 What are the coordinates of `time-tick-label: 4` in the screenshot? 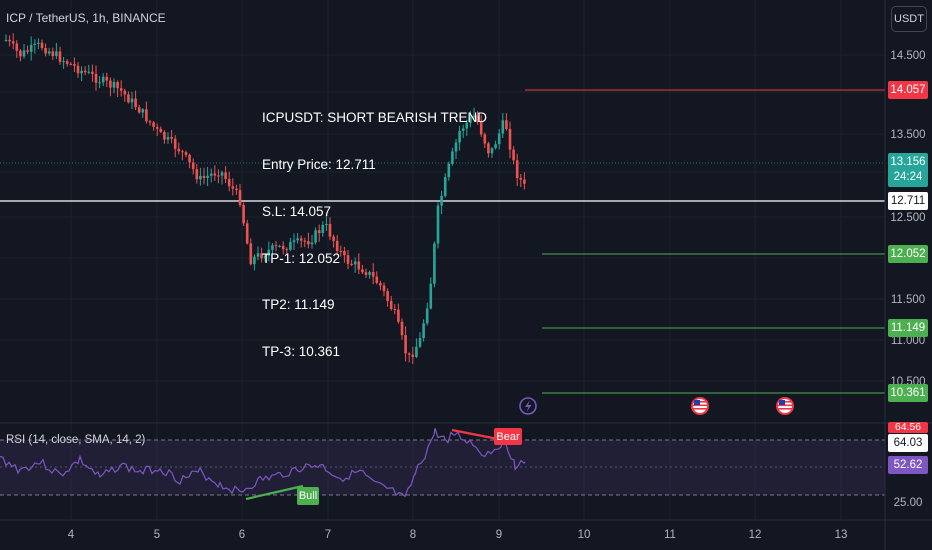 It's located at (71, 535).